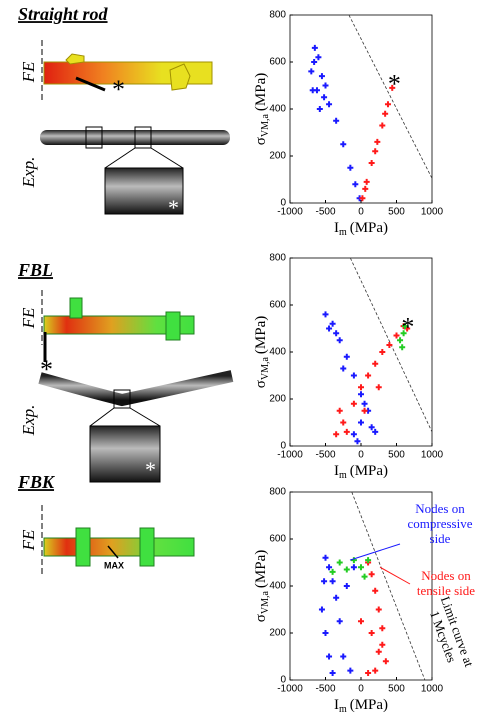 Image resolution: width=490 pixels, height=724 pixels. What do you see at coordinates (388, 586) in the screenshot?
I see `limit-line` at bounding box center [388, 586].